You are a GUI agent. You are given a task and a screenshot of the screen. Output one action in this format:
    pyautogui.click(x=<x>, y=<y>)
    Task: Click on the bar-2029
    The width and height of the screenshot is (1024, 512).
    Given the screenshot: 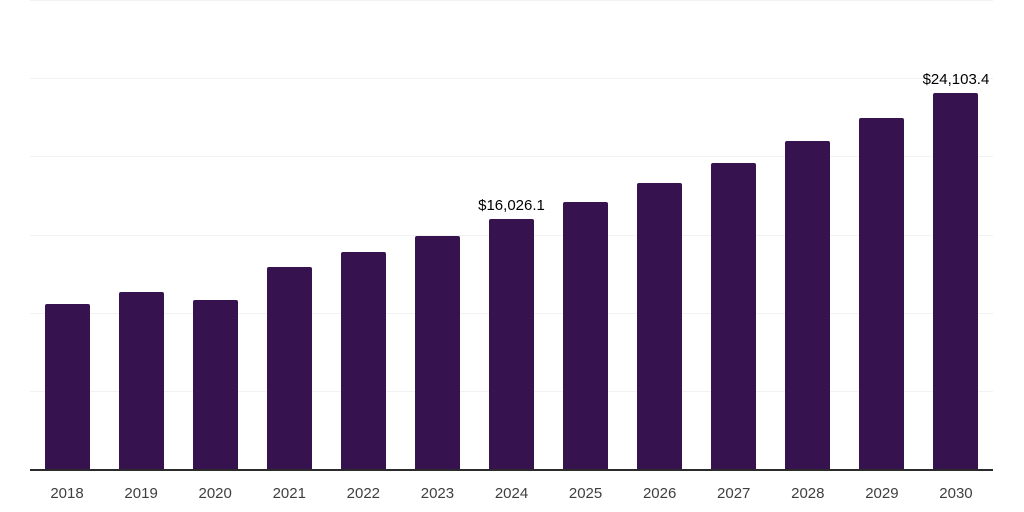 What is the action you would take?
    pyautogui.click(x=882, y=294)
    